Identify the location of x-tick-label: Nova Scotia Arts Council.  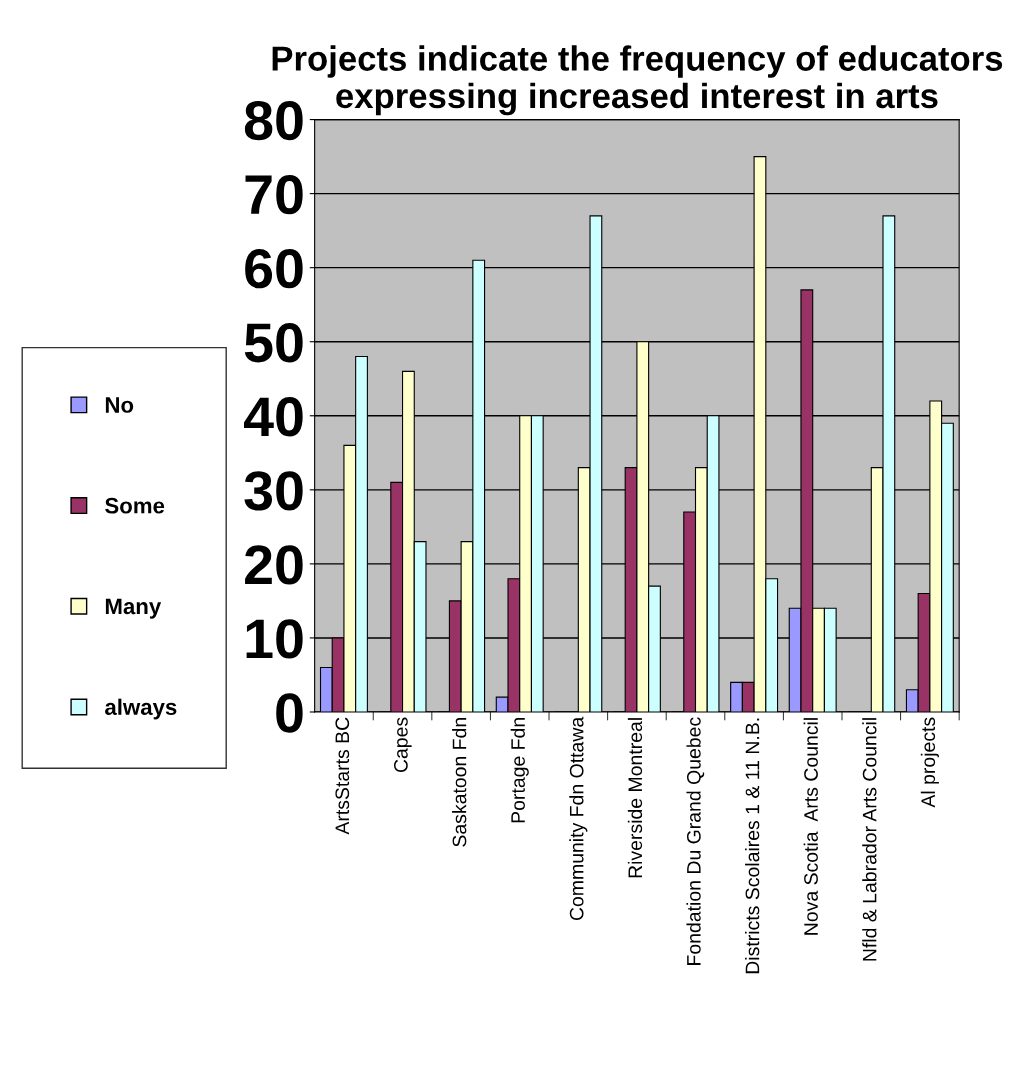
(810, 826).